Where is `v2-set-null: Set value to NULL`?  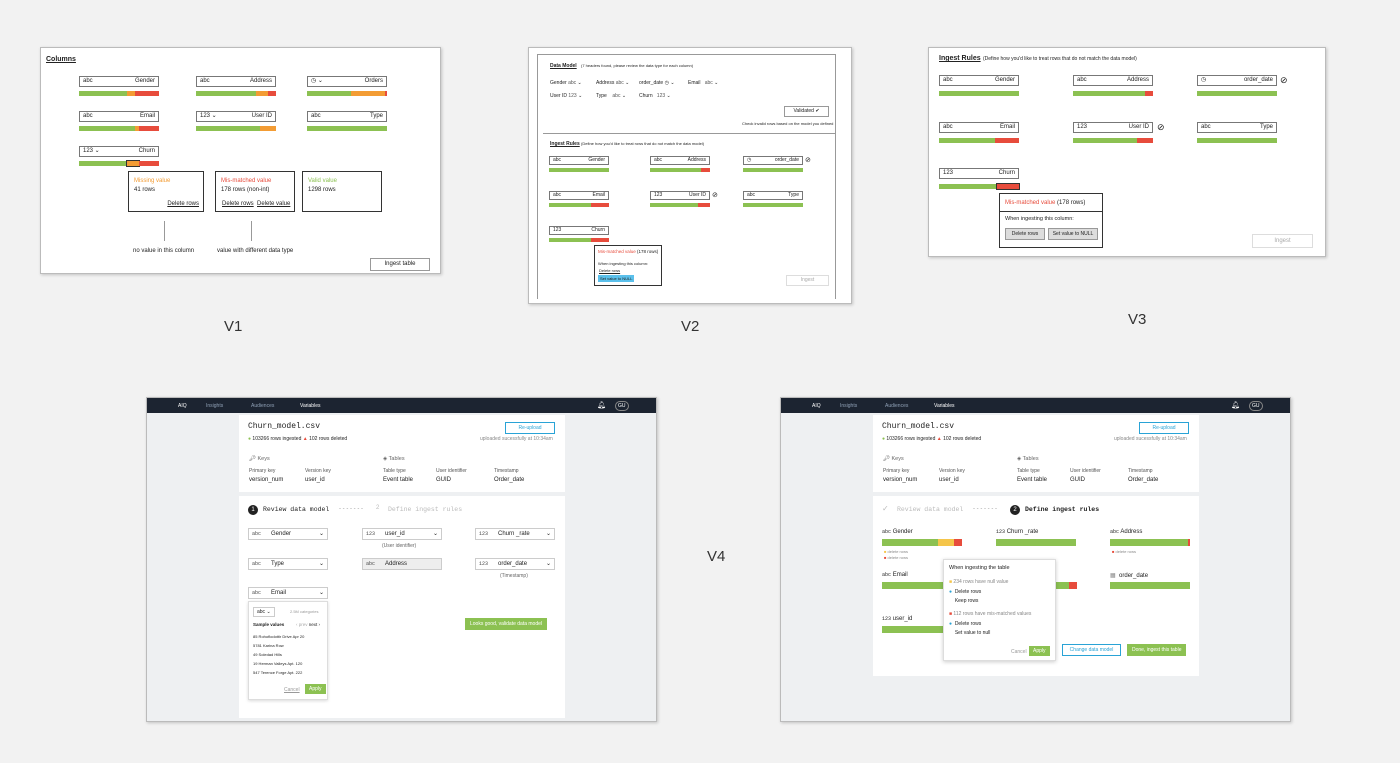
v2-set-null: Set value to NULL is located at coordinates (616, 278).